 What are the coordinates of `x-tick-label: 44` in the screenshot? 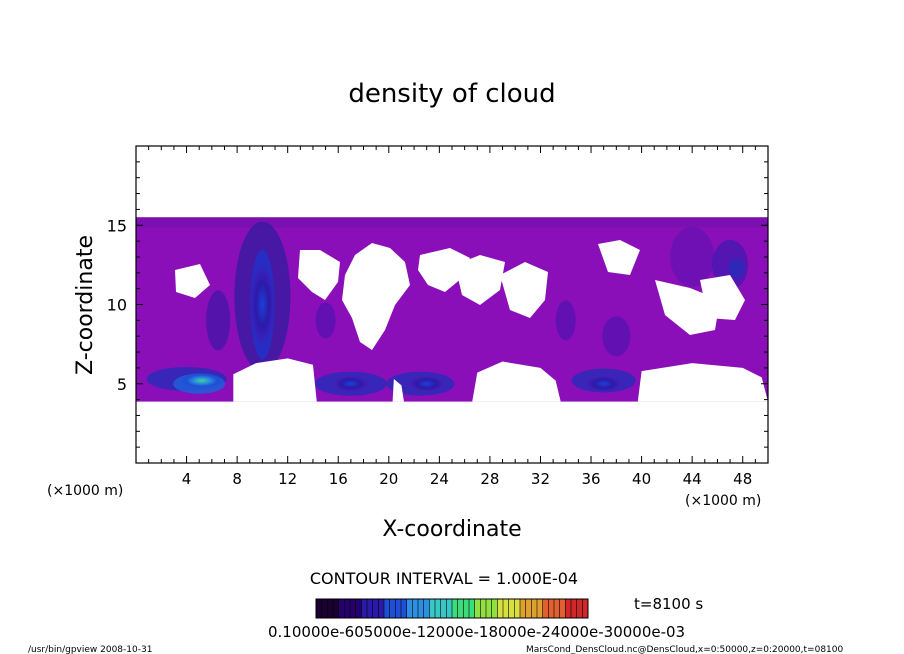 It's located at (692, 479).